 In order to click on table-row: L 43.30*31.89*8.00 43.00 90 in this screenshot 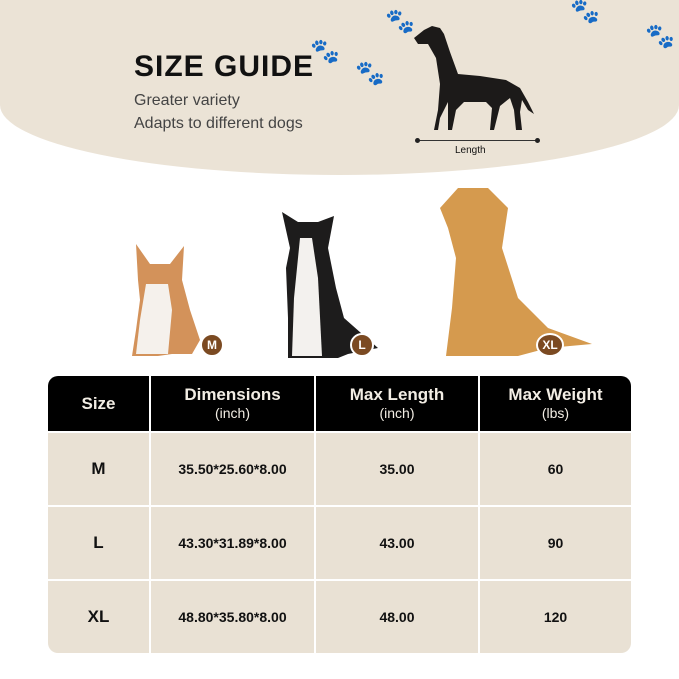, I will do `click(339, 542)`.